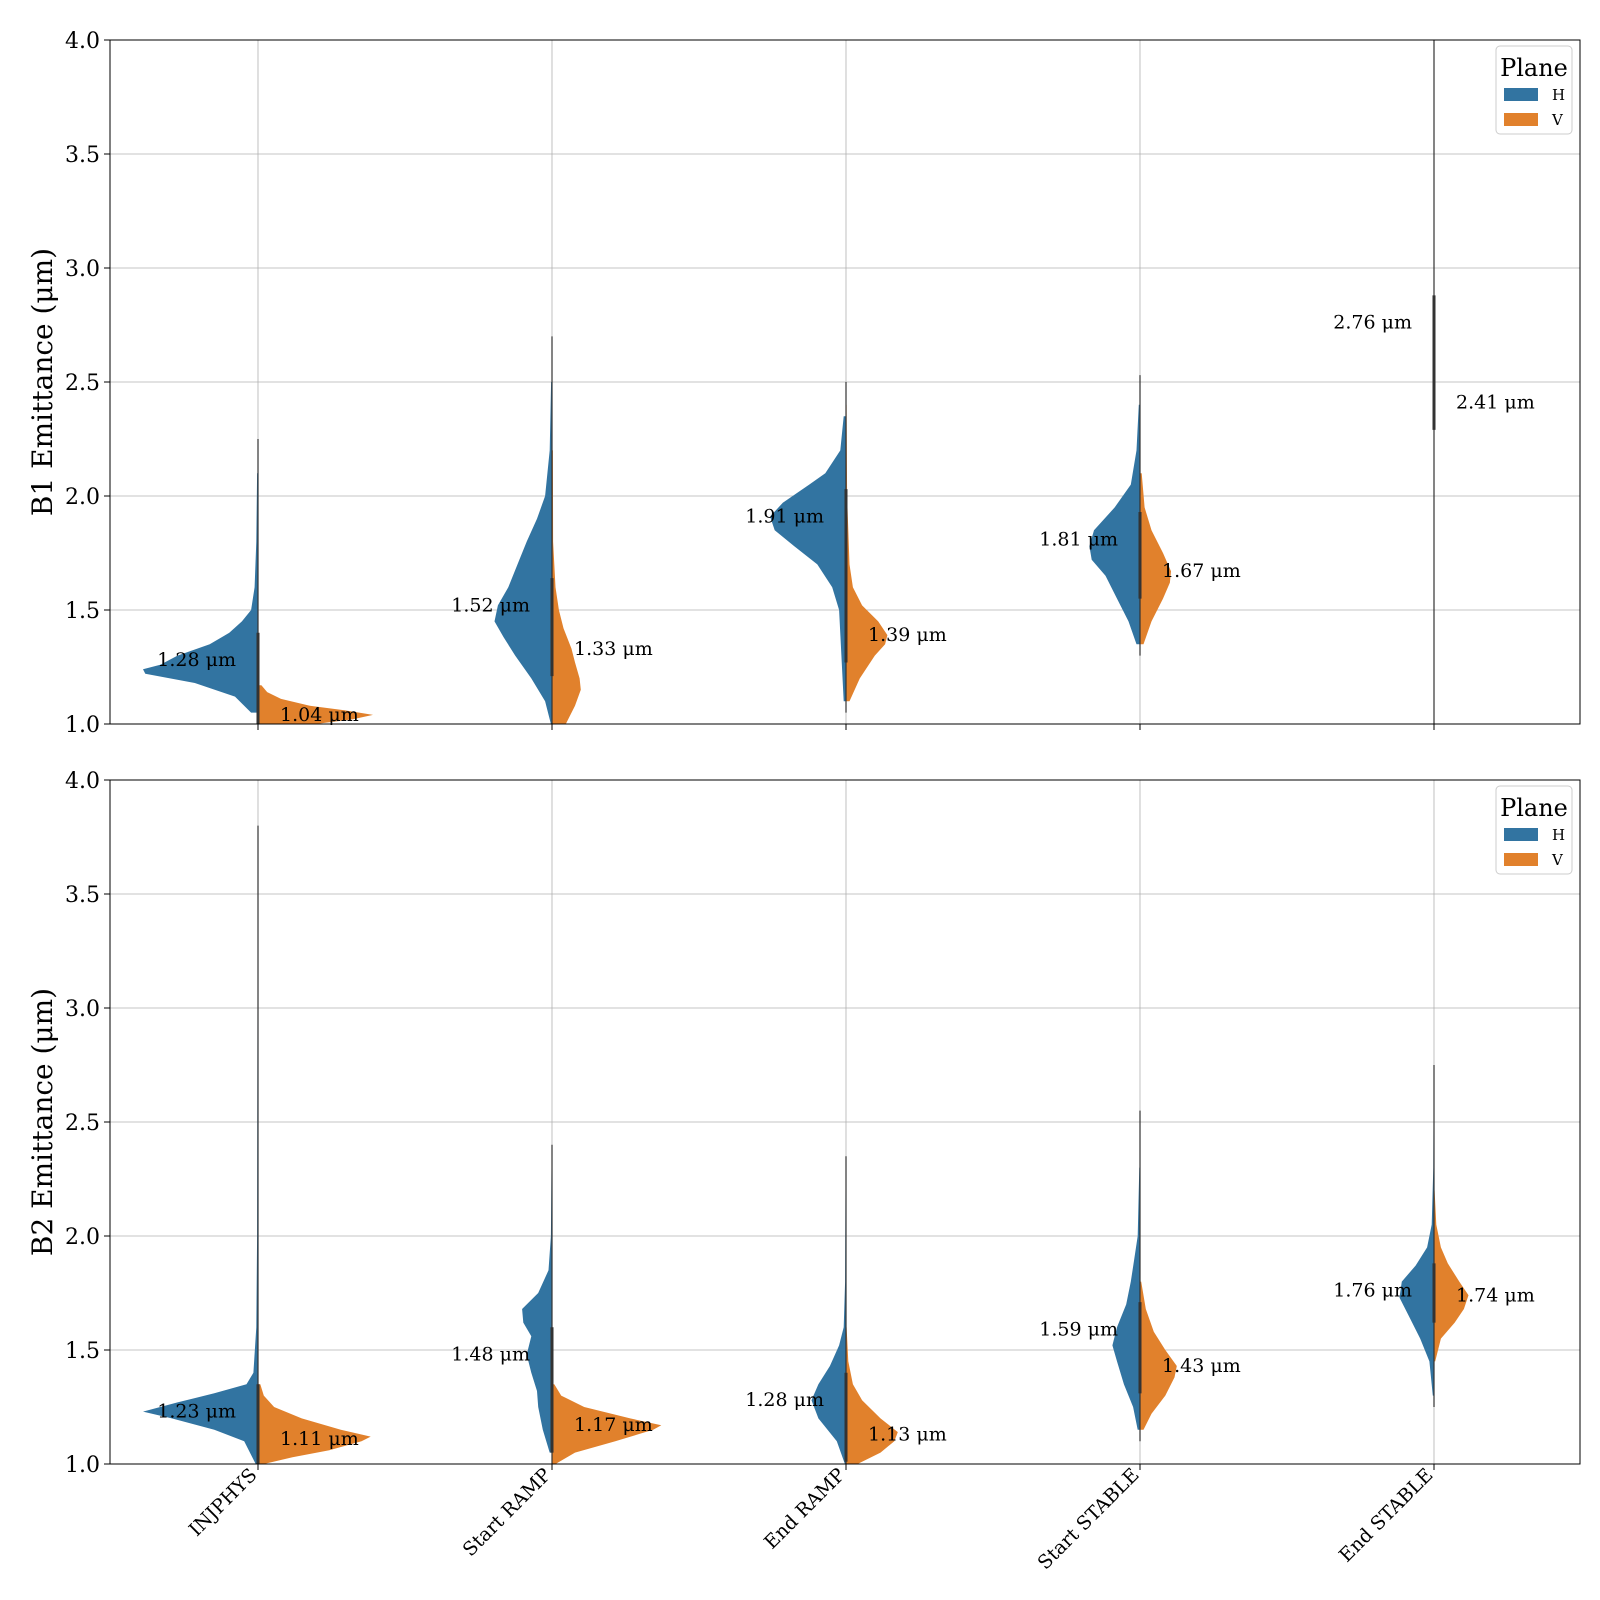  Describe the element at coordinates (1386, 1515) in the screenshot. I see `x-tick-label: End STABLE` at that location.